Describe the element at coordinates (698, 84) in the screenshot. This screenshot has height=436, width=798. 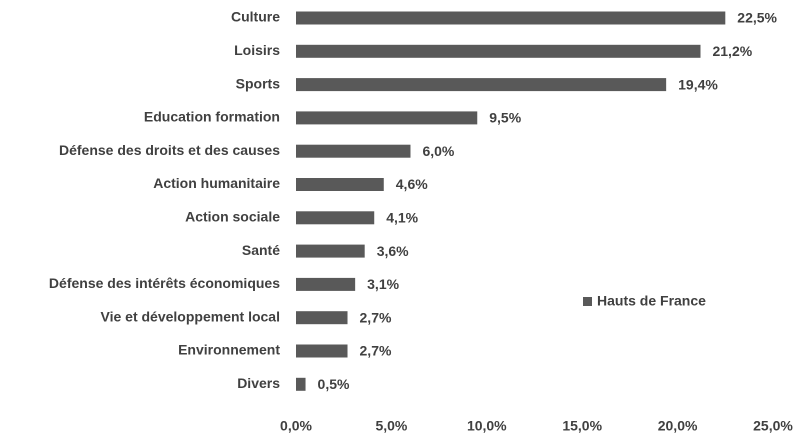
I see `data-label: 19,4%` at that location.